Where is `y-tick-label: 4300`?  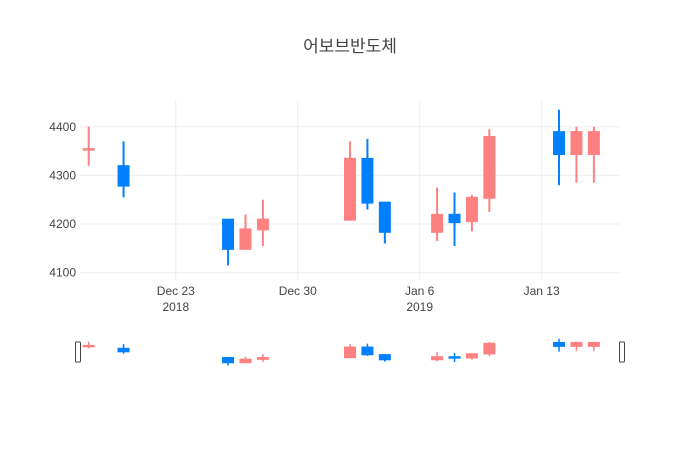 y-tick-label: 4300 is located at coordinates (62, 175).